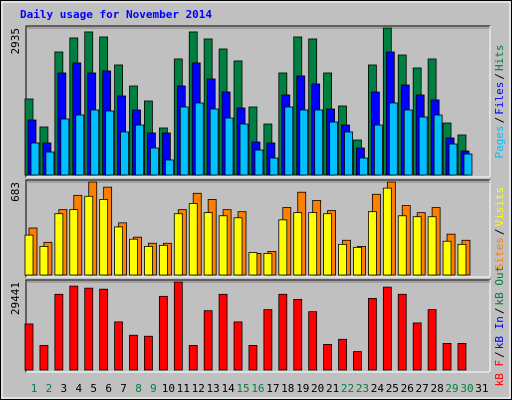 This screenshot has width=512, height=400. I want to click on x-tick-label: 9, so click(153, 388).